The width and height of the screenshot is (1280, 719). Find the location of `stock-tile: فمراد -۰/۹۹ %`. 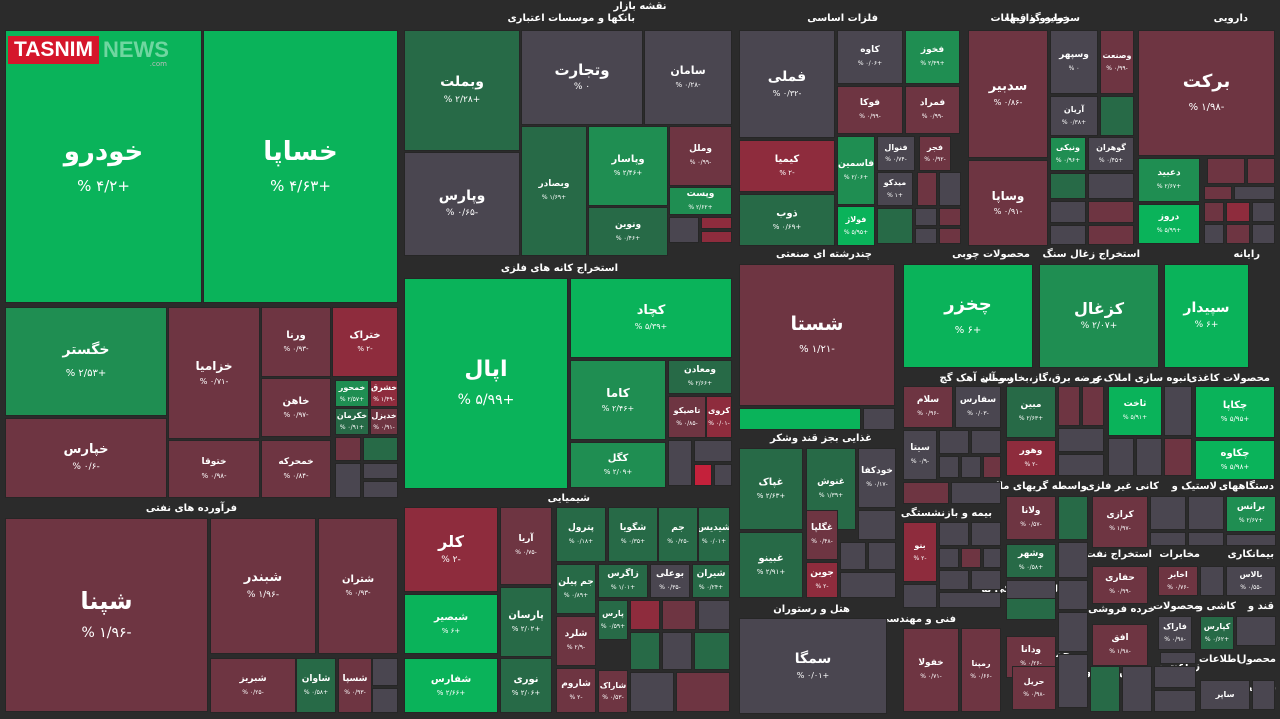

stock-tile: فمراد -۰/۹۹ % is located at coordinates (932, 110).